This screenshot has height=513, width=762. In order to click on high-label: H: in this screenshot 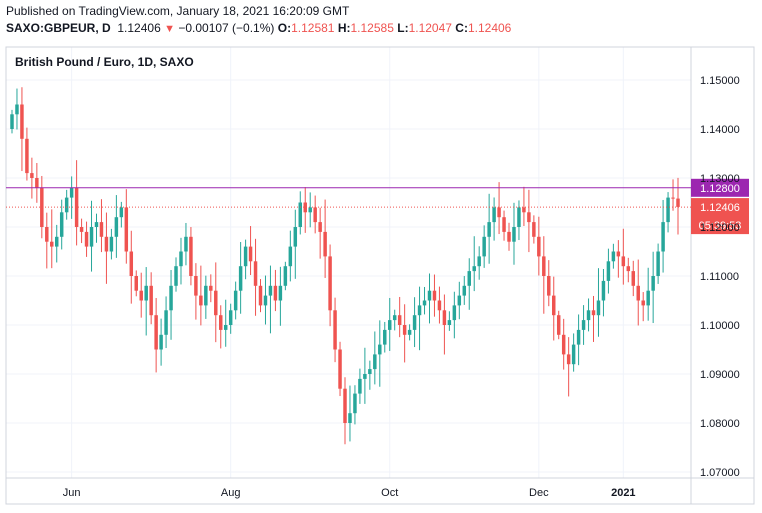, I will do `click(344, 28)`.